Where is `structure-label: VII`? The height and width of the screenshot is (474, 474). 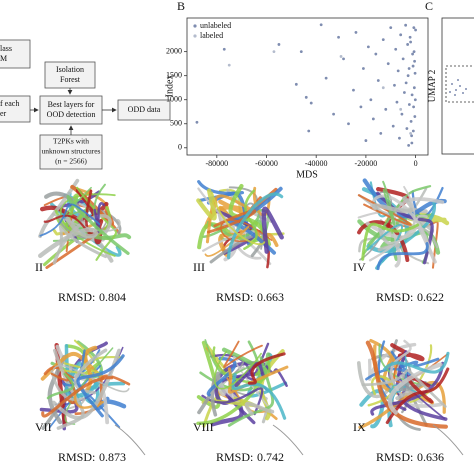 structure-label: VII is located at coordinates (43, 427).